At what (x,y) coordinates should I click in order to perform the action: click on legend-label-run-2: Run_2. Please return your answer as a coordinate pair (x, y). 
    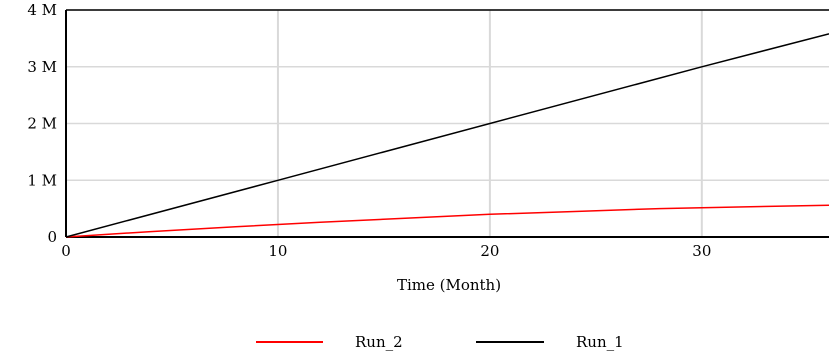
    Looking at the image, I should click on (379, 342).